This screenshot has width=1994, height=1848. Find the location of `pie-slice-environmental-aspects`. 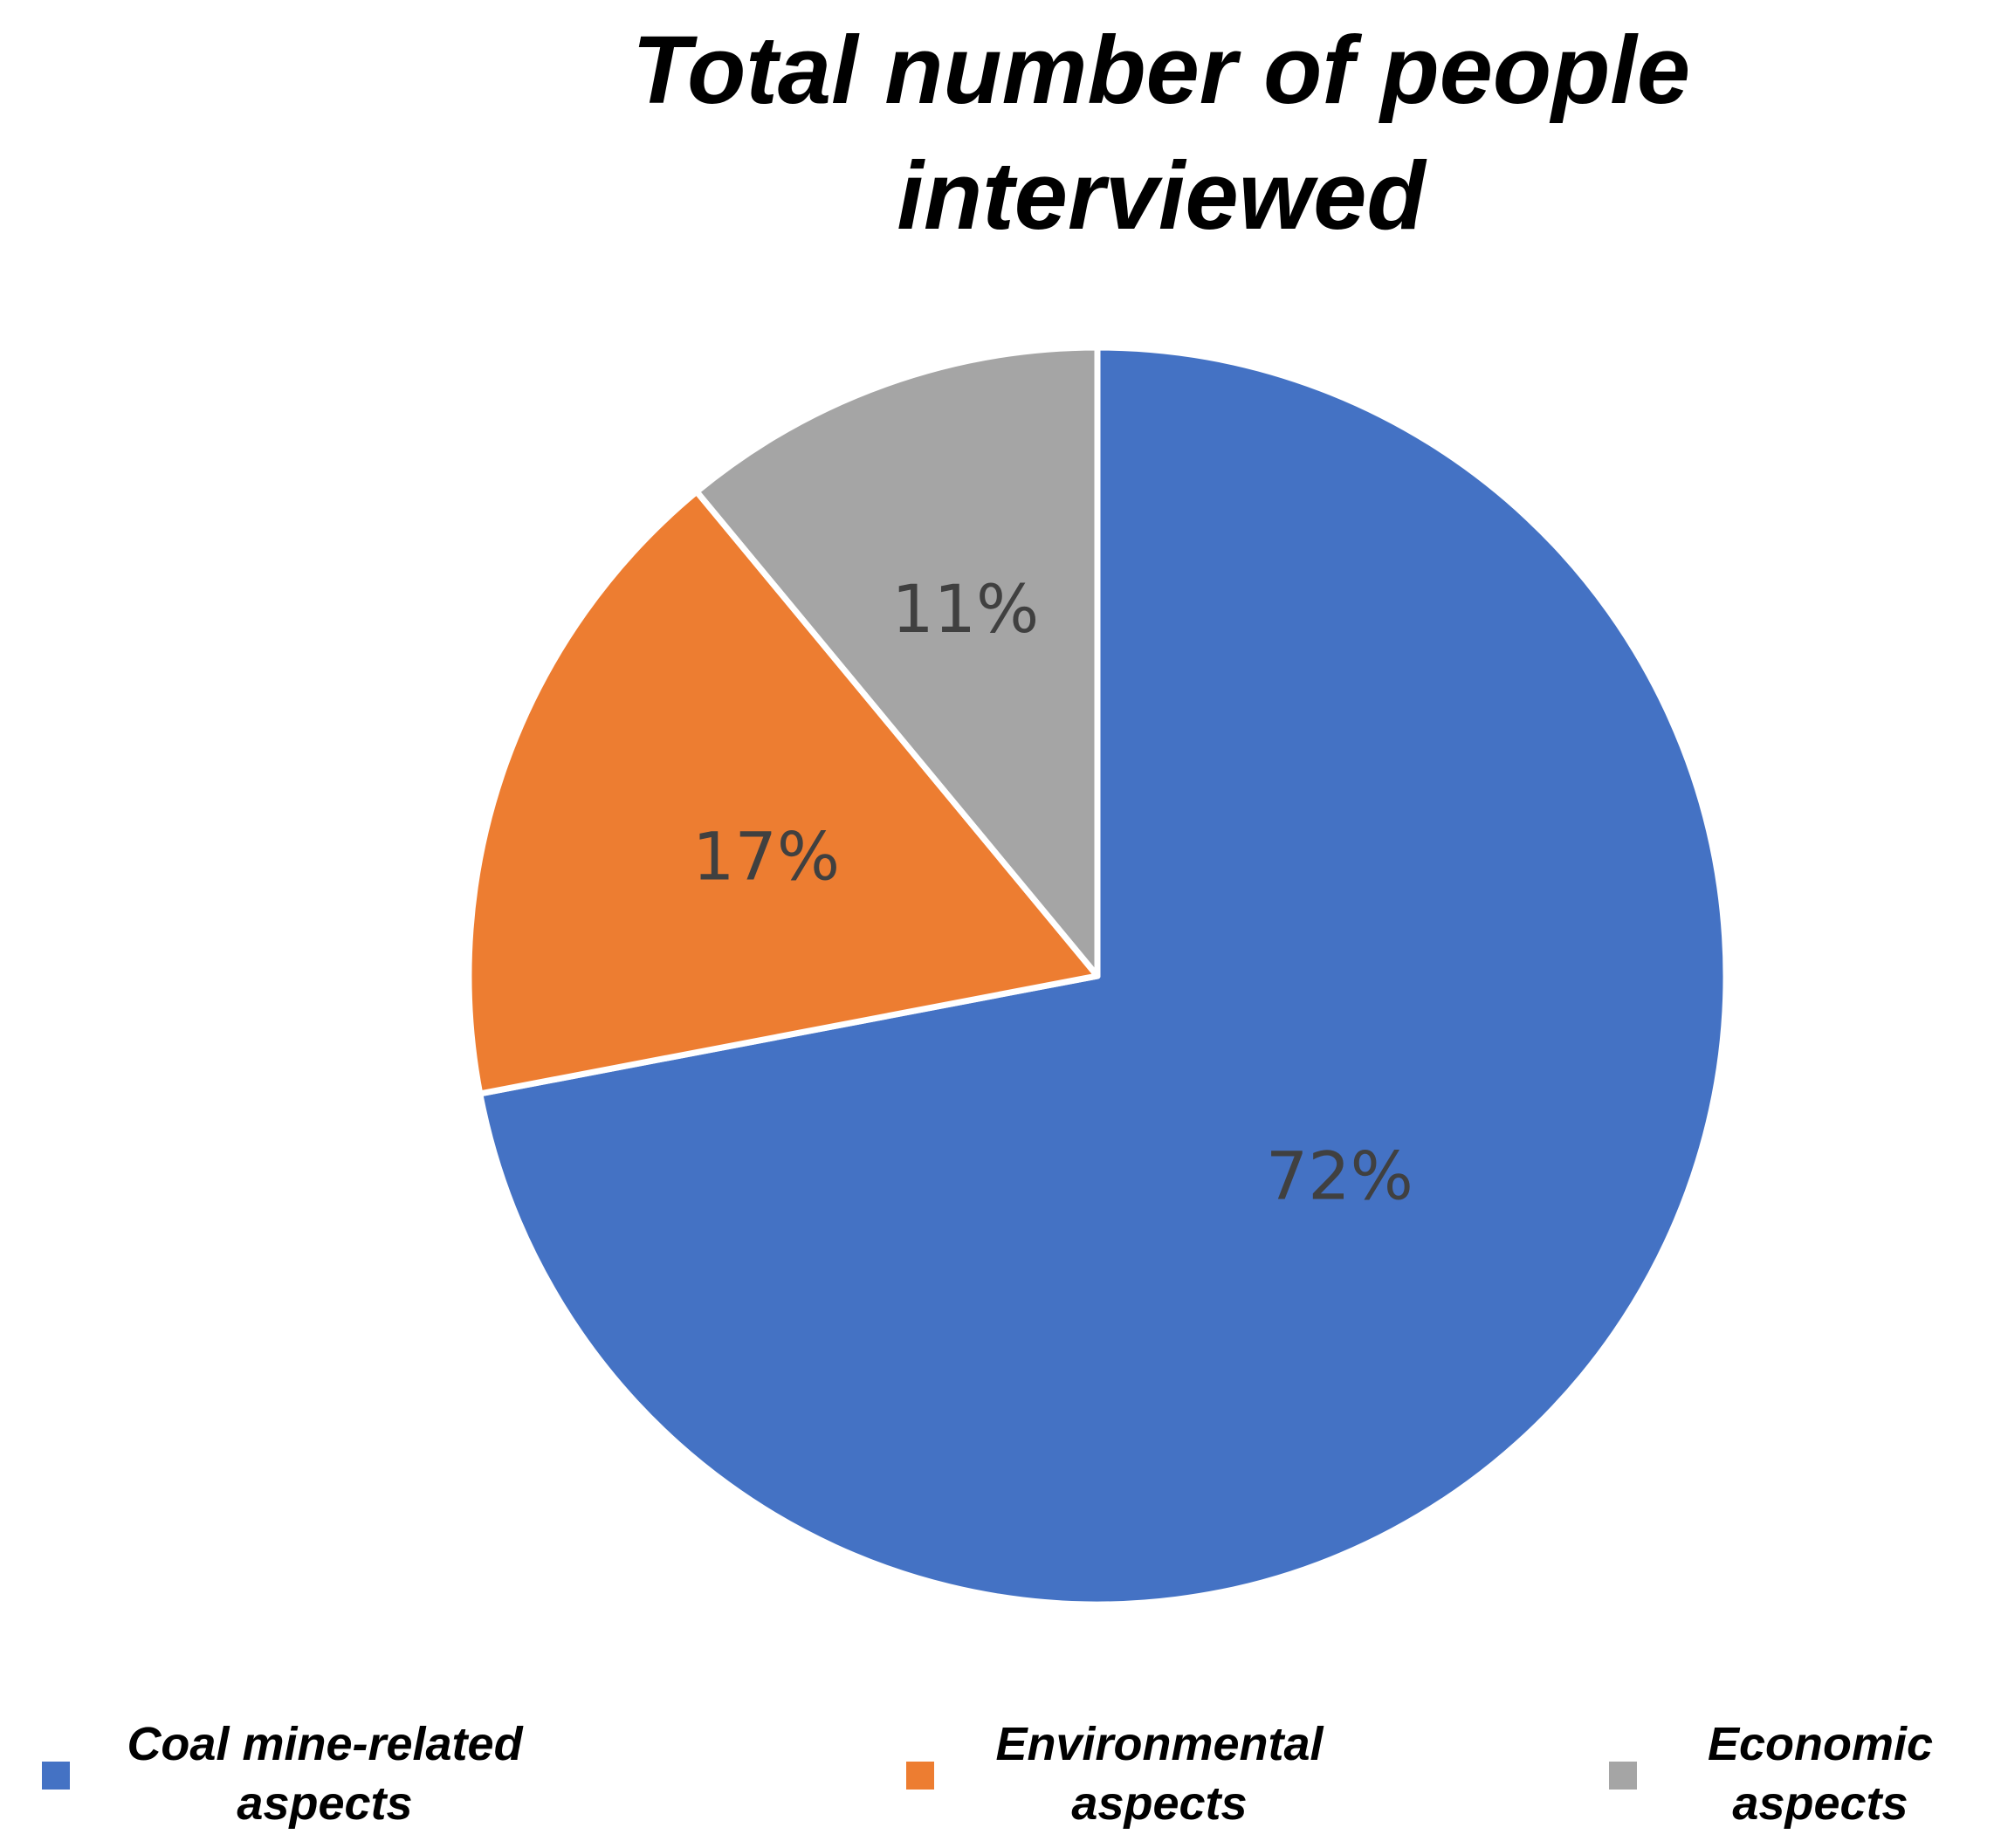

pie-slice-environmental-aspects is located at coordinates (783, 793).